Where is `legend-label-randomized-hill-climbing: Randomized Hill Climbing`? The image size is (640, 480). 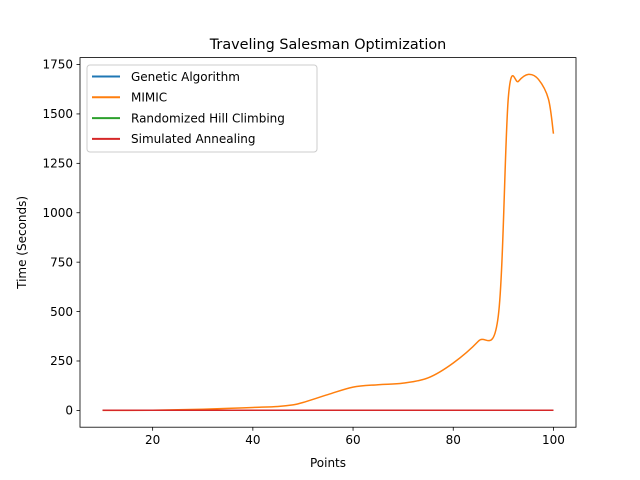 legend-label-randomized-hill-climbing: Randomized Hill Climbing is located at coordinates (208, 118).